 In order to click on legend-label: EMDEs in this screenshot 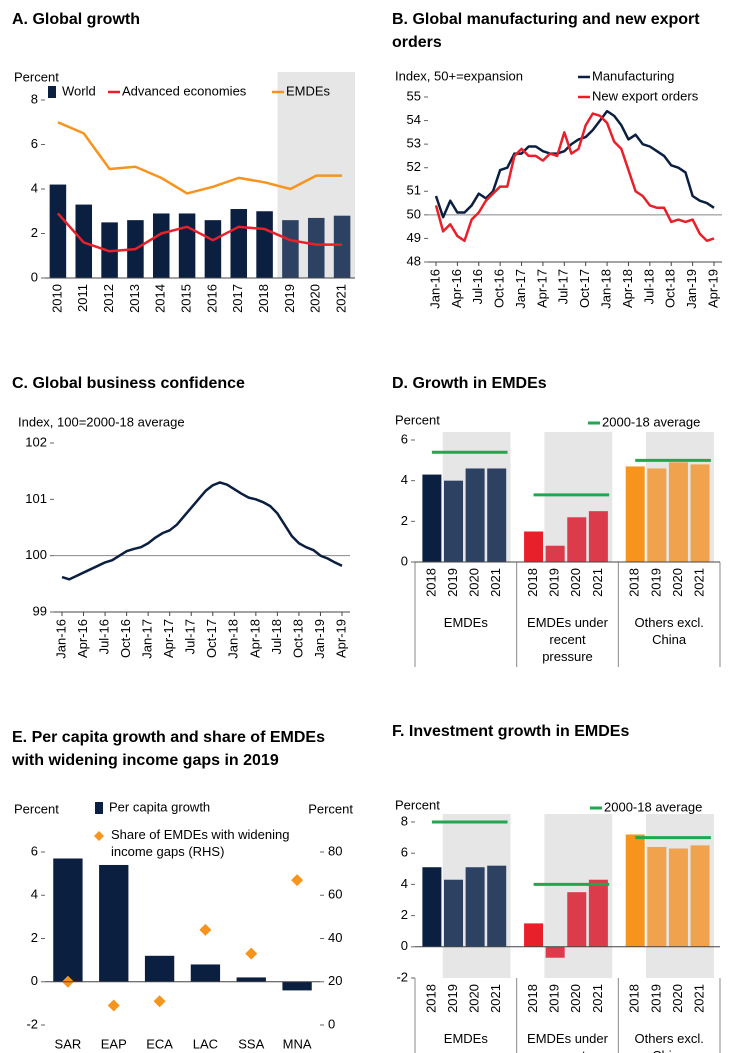, I will do `click(308, 90)`.